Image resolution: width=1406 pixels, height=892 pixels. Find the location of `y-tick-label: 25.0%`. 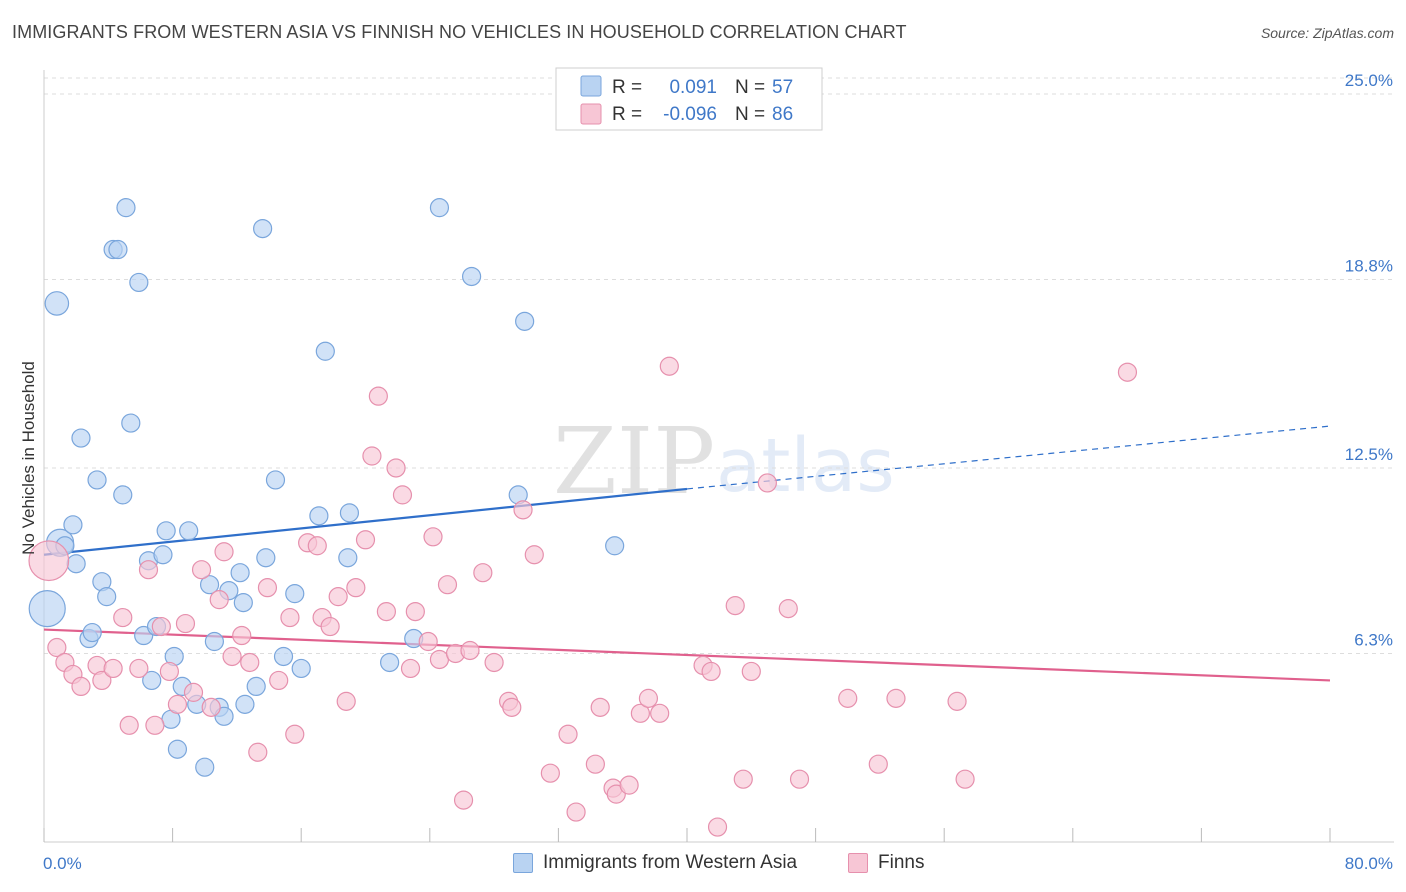

y-tick-label: 25.0% is located at coordinates (1369, 80).